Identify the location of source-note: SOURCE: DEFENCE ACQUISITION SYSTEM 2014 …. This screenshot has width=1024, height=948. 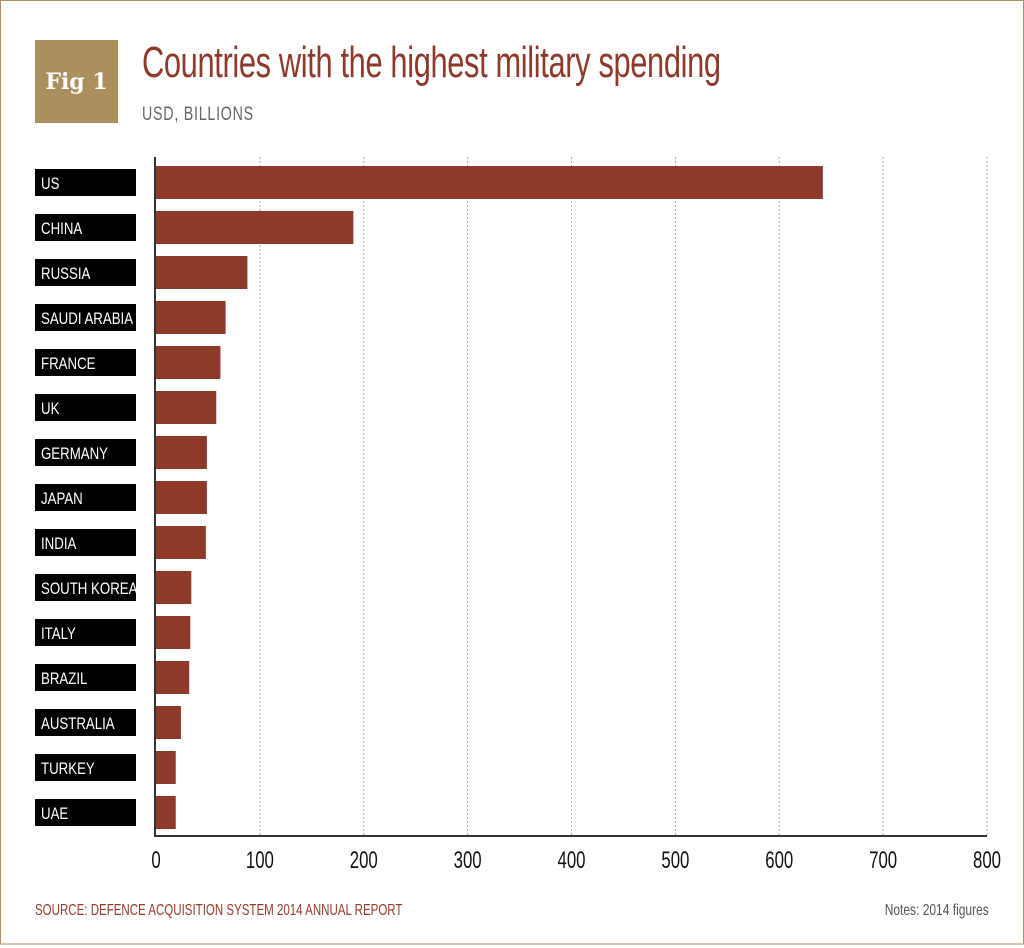
(219, 910).